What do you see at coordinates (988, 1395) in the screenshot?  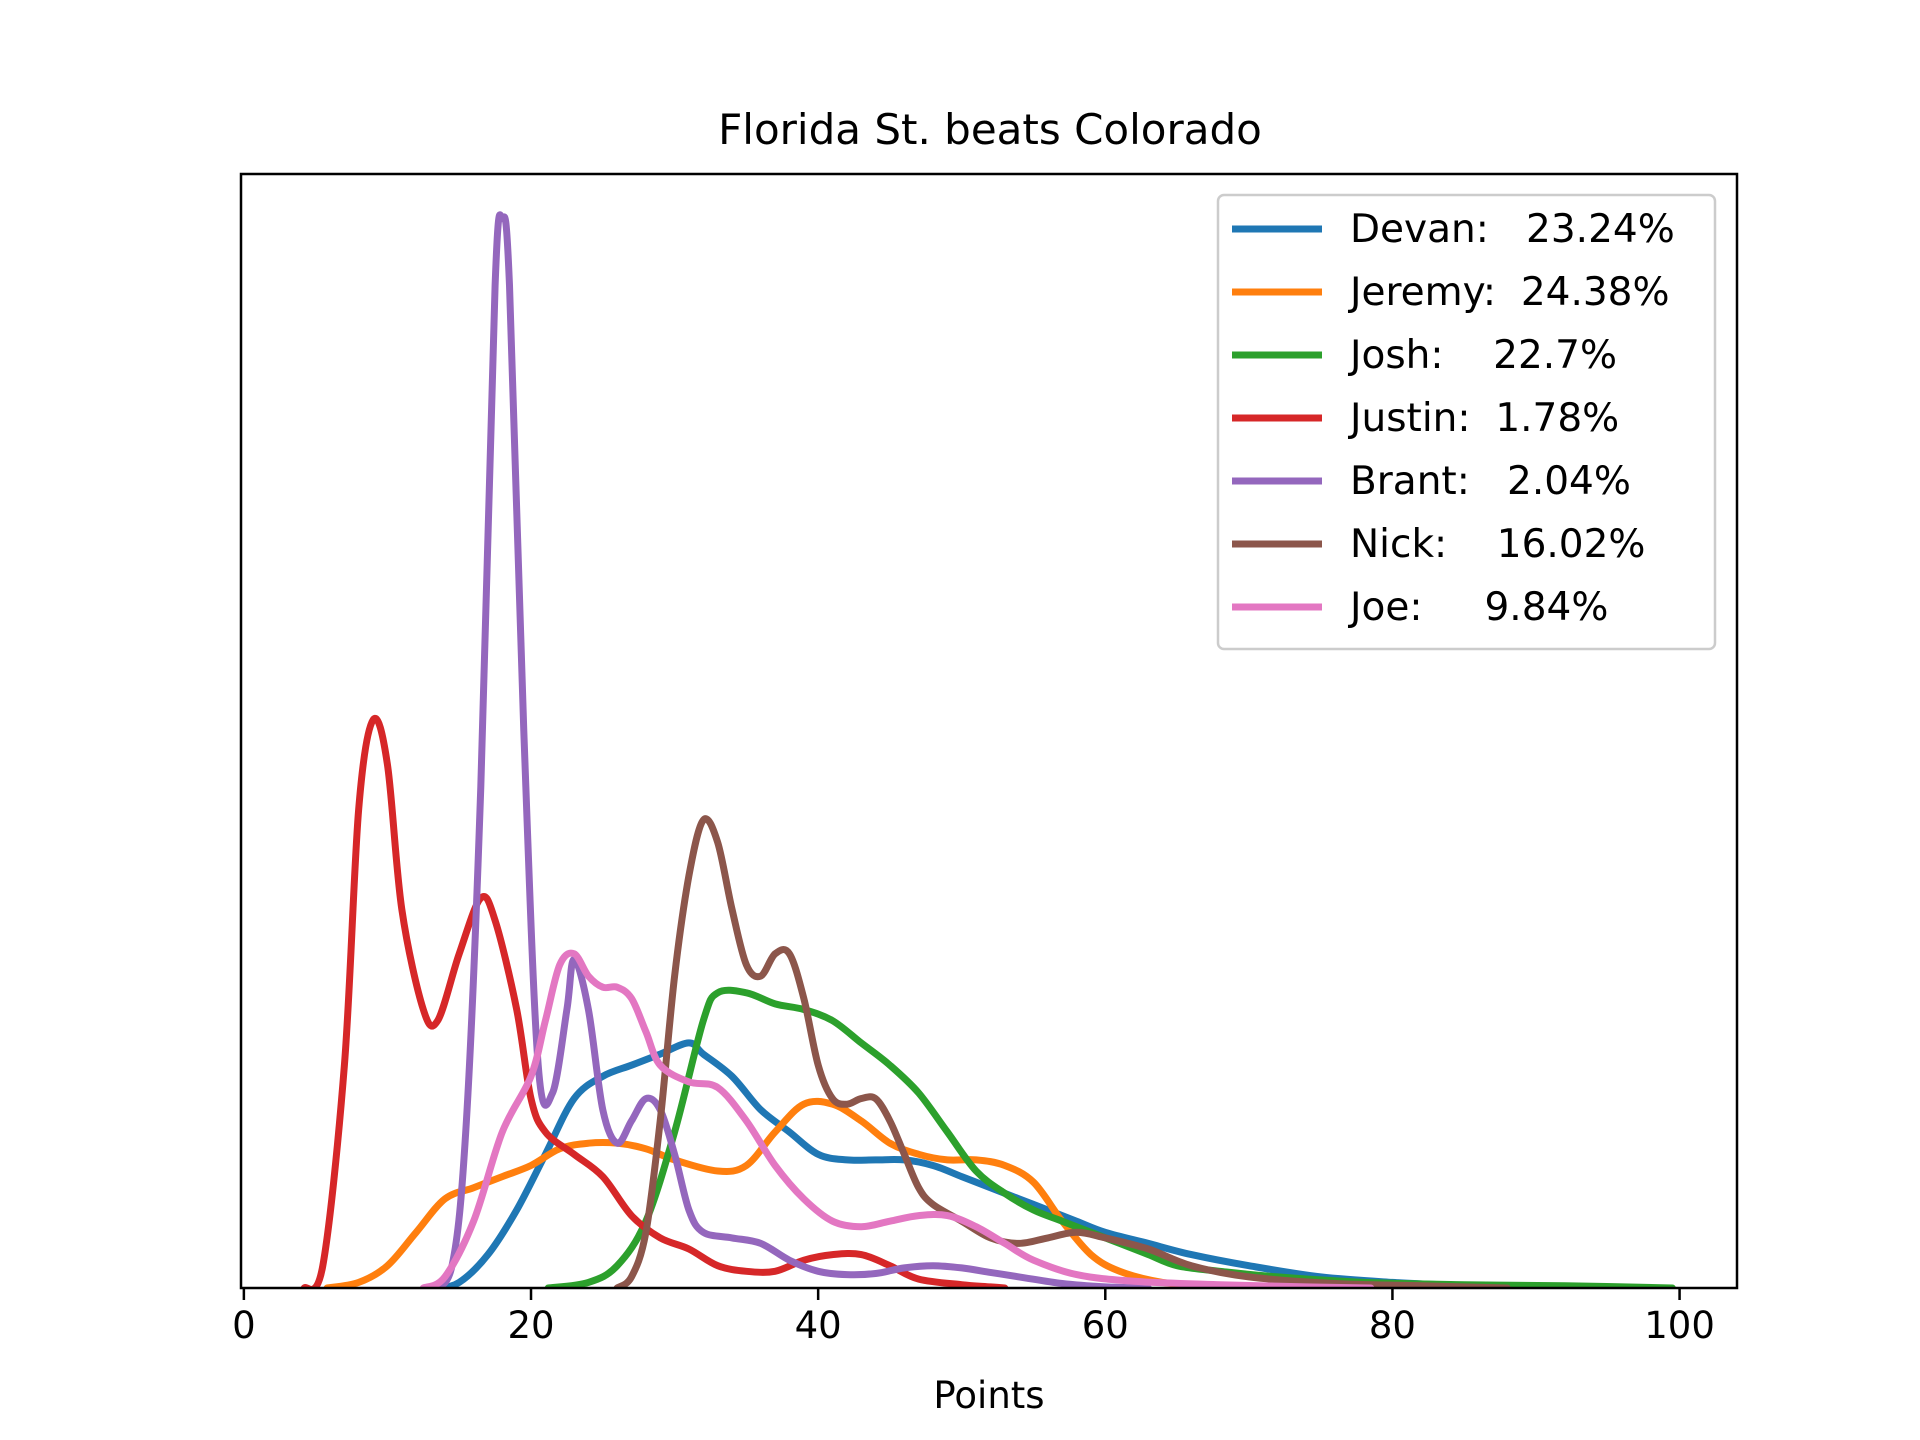 I see `x-axis-label: Points` at bounding box center [988, 1395].